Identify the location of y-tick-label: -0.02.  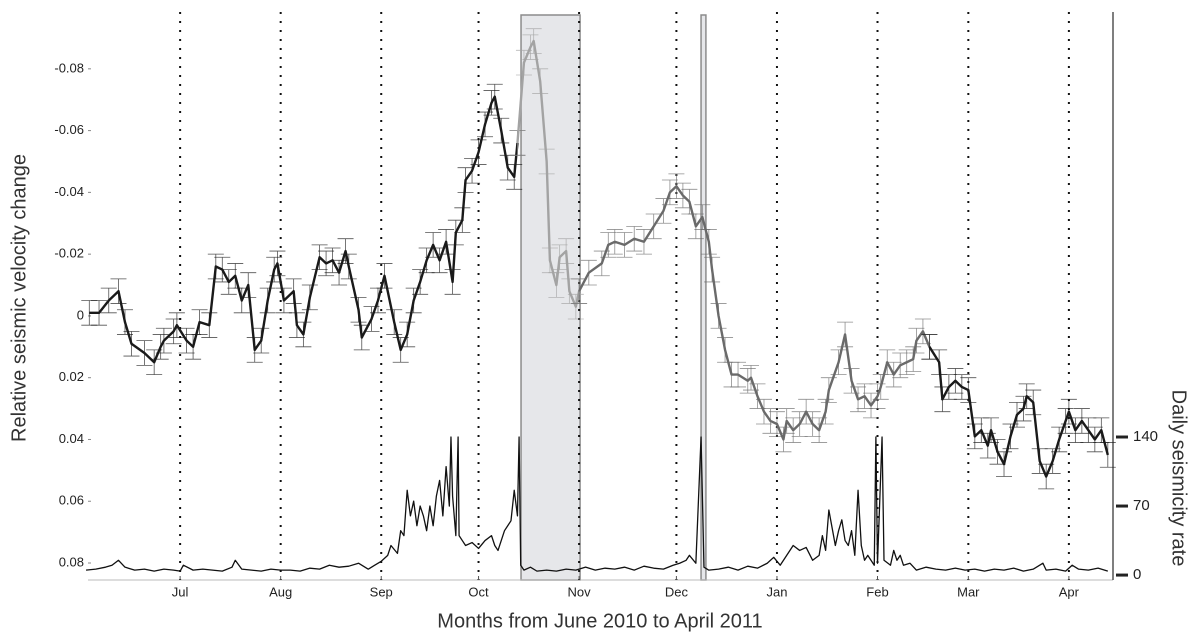
(69, 253).